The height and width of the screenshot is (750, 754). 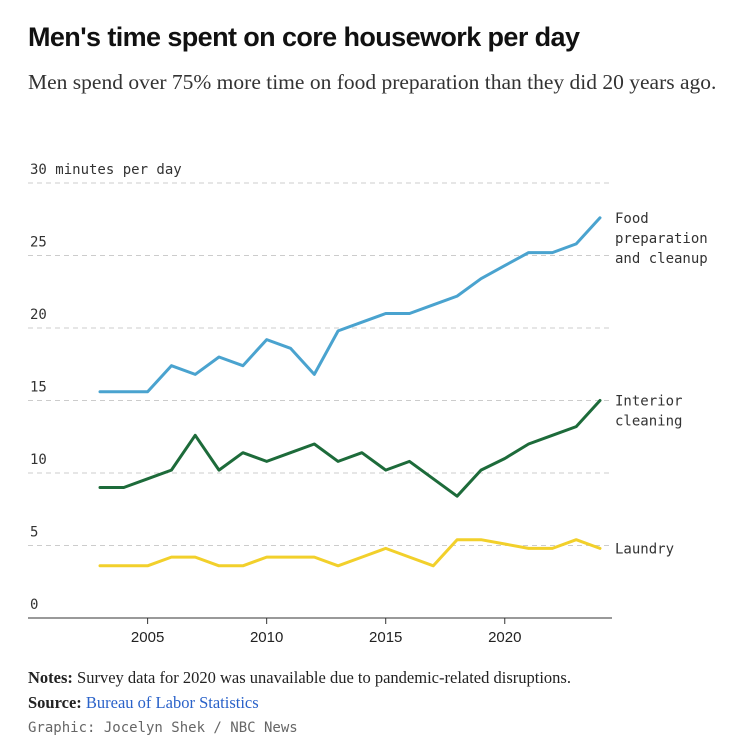 What do you see at coordinates (648, 422) in the screenshot?
I see `series-label-line: cleaning` at bounding box center [648, 422].